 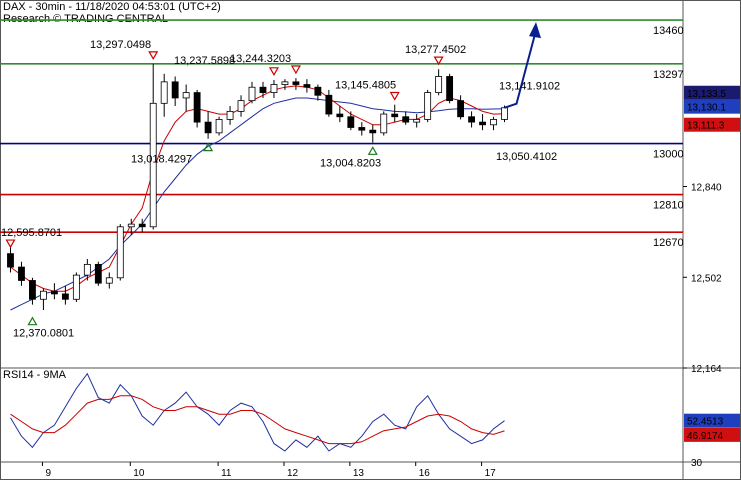 What do you see at coordinates (31, 233) in the screenshot?
I see `swing-high-label: 12,595.8701` at bounding box center [31, 233].